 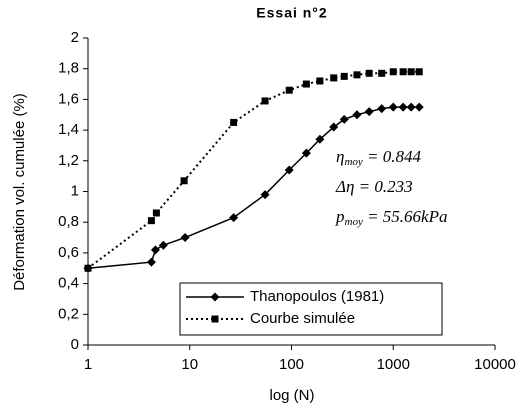 I want to click on x-axis-label: log (N), so click(x=291, y=395).